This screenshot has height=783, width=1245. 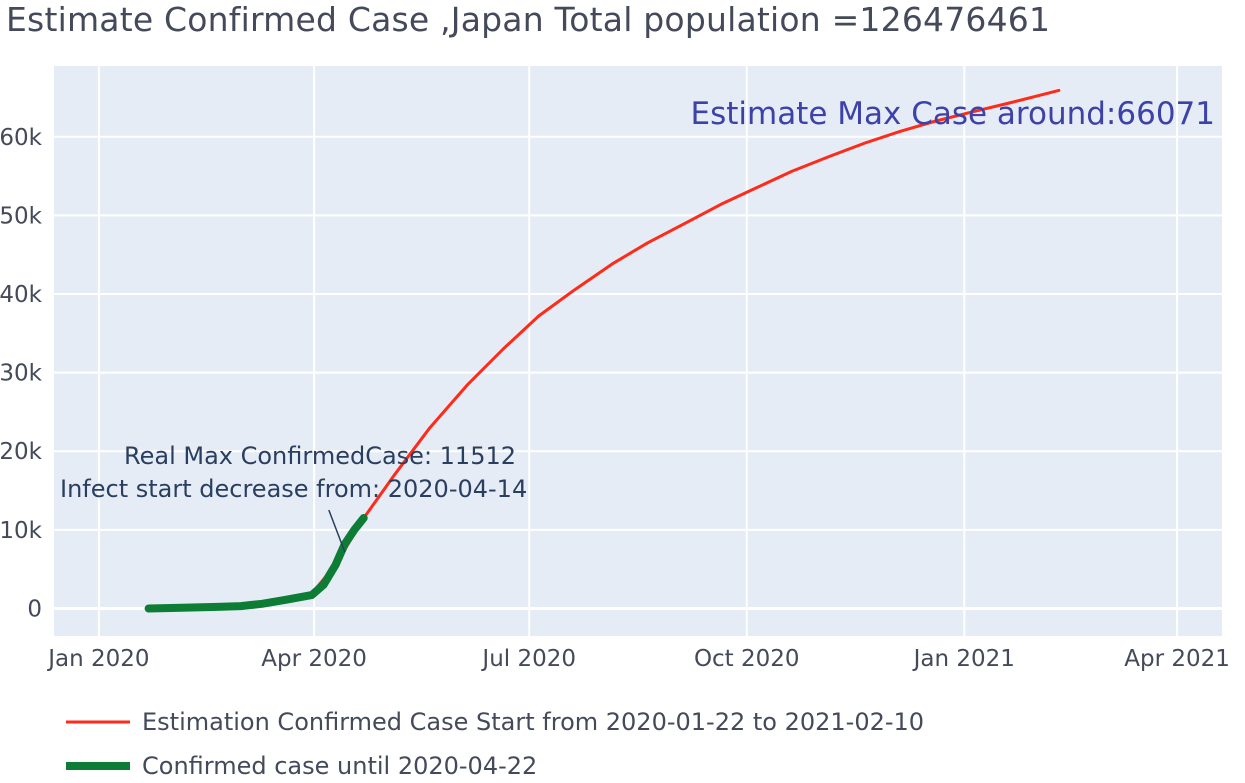 What do you see at coordinates (21, 216) in the screenshot?
I see `y-tick-label: 50k` at bounding box center [21, 216].